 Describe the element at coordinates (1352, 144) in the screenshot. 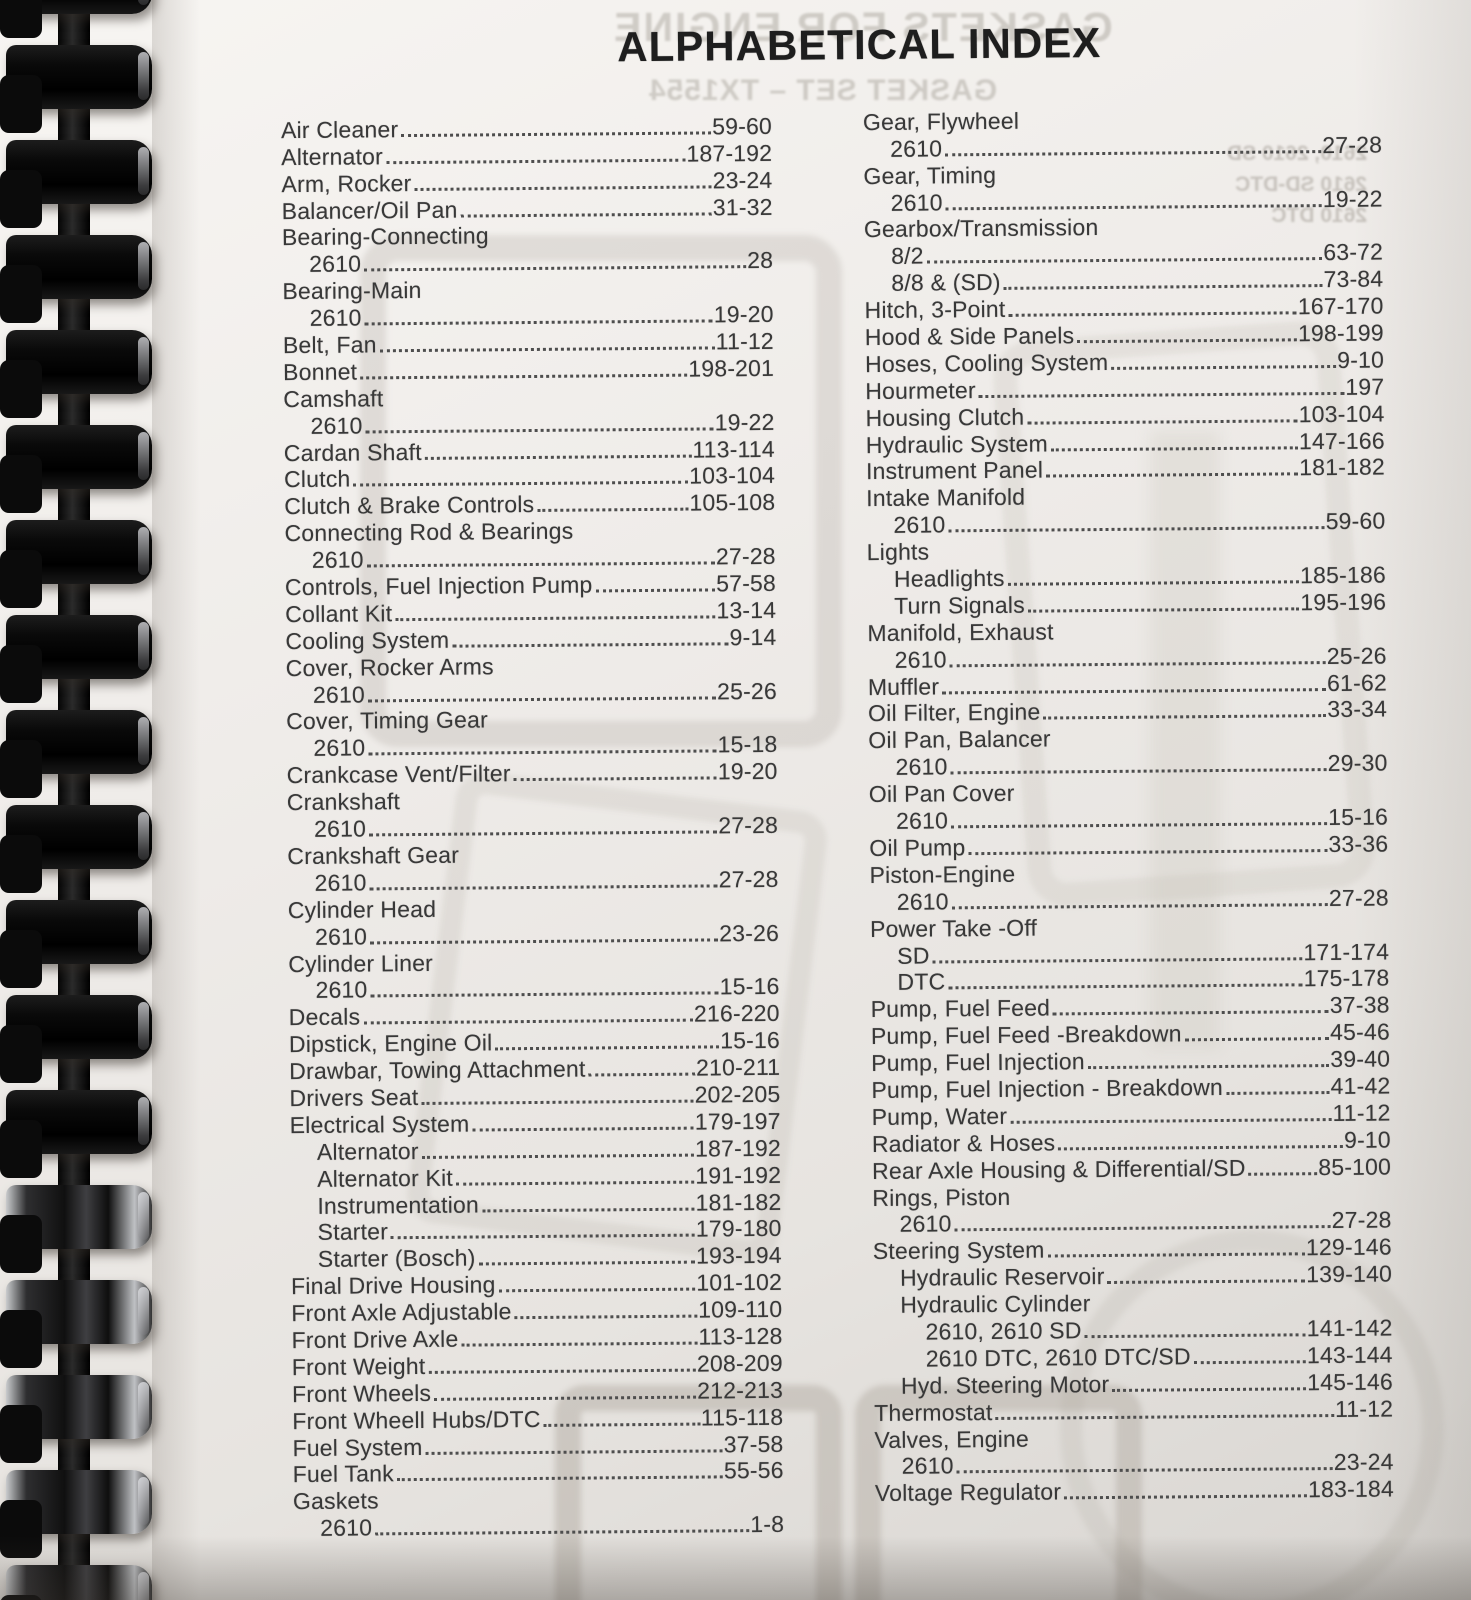

I see `entry-pages: 27-28` at that location.